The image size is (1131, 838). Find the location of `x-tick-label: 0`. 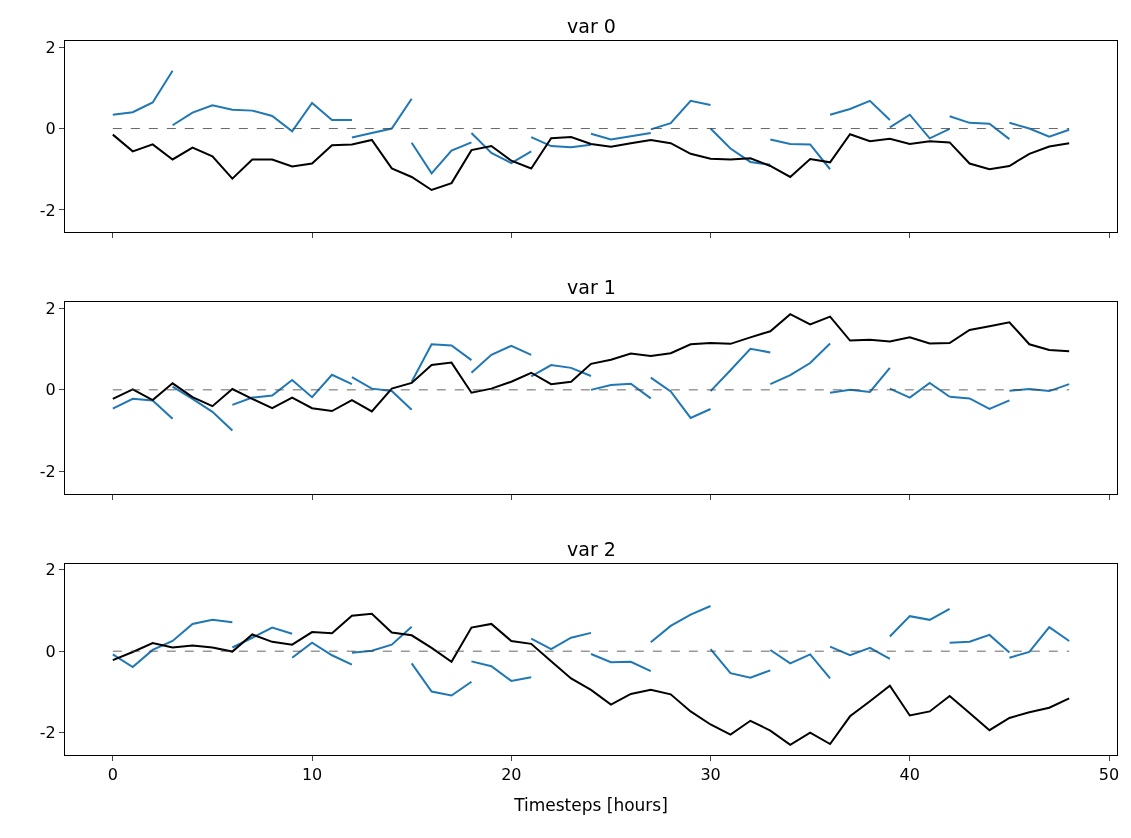

x-tick-label: 0 is located at coordinates (112, 775).